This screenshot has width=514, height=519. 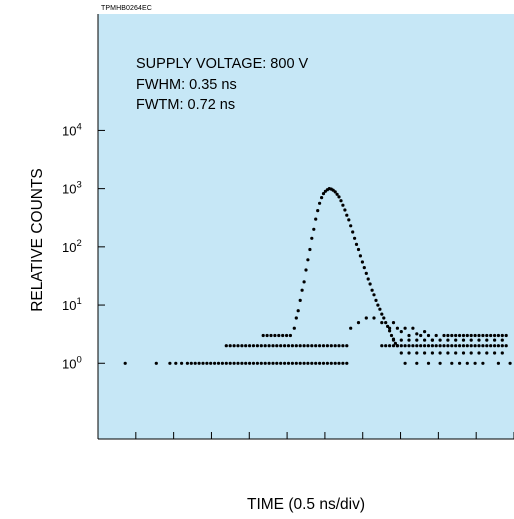 What do you see at coordinates (185, 105) in the screenshot?
I see `fwtm-annotation: FWTM: 0.72 ns` at bounding box center [185, 105].